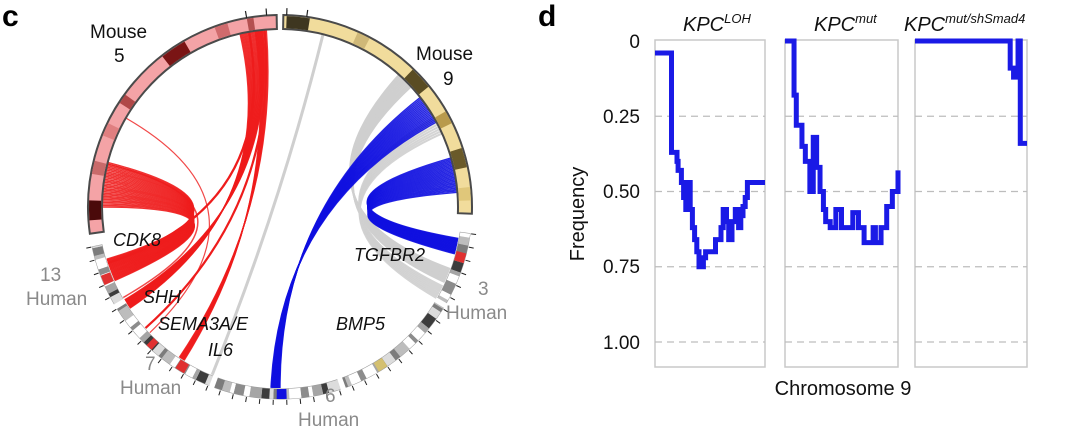 This screenshot has width=1080, height=445. I want to click on human-13-name: Human, so click(56, 299).